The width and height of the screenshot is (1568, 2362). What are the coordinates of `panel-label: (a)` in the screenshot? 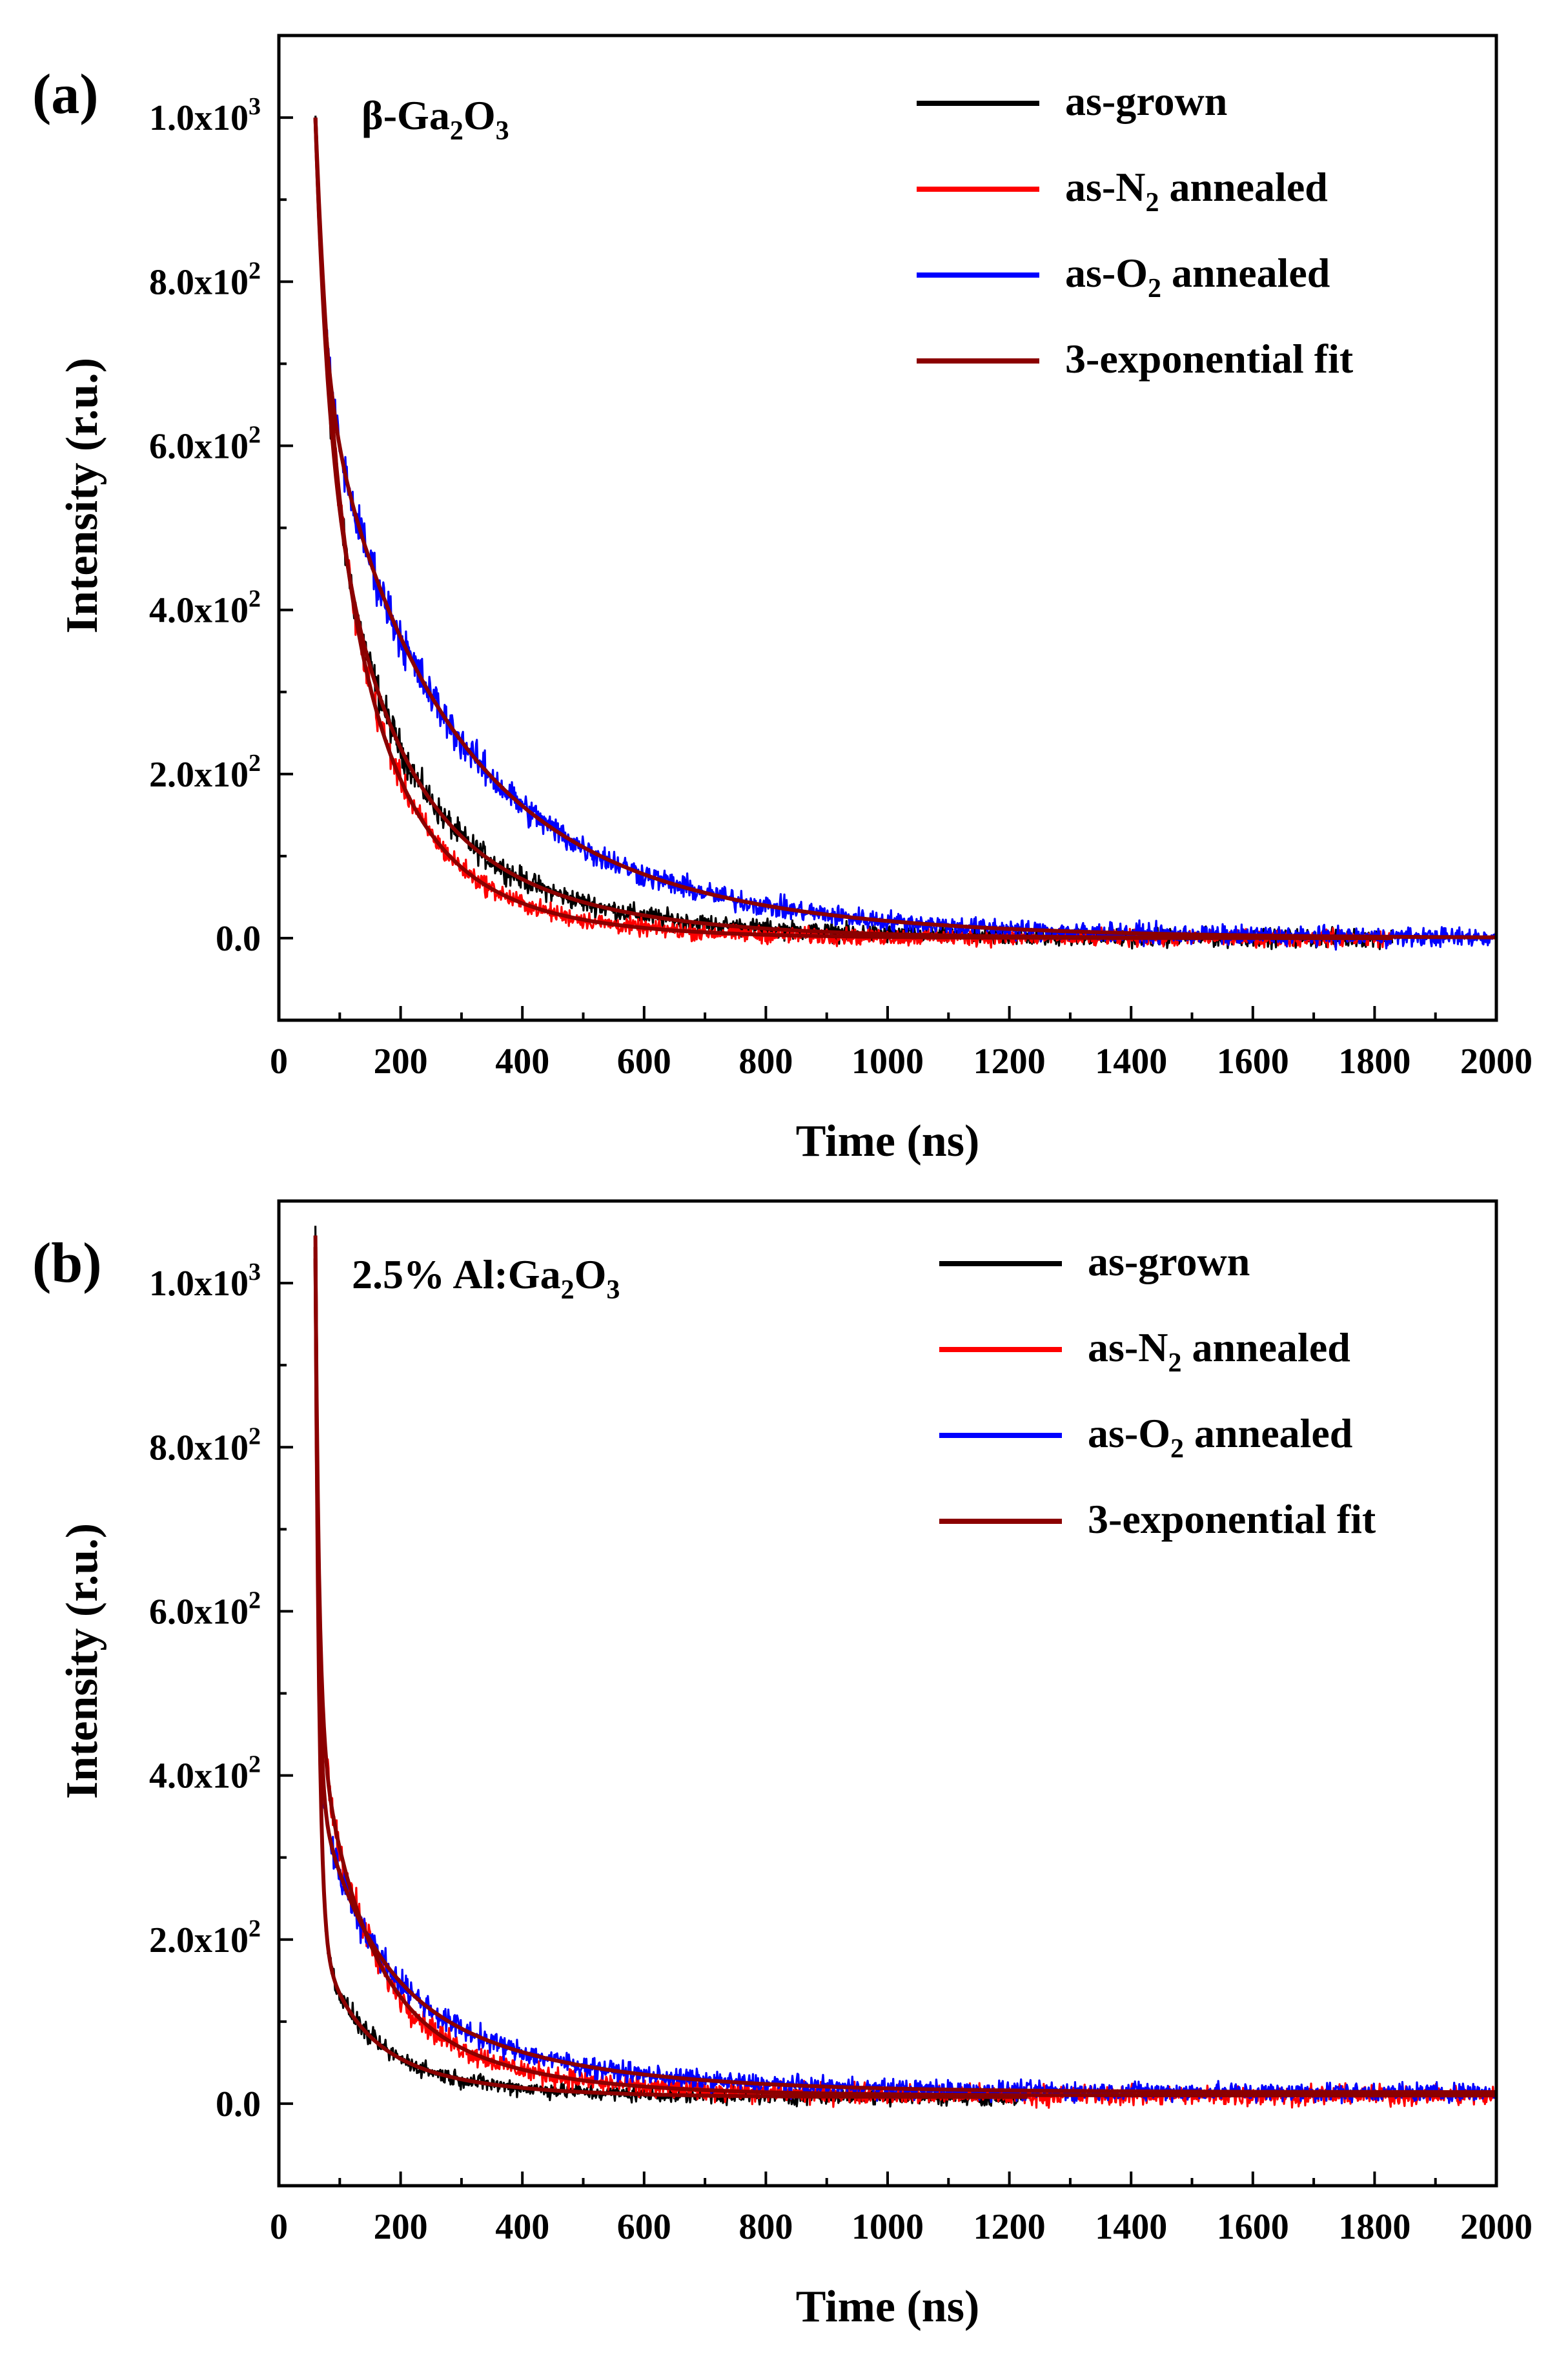 It's located at (65, 94).